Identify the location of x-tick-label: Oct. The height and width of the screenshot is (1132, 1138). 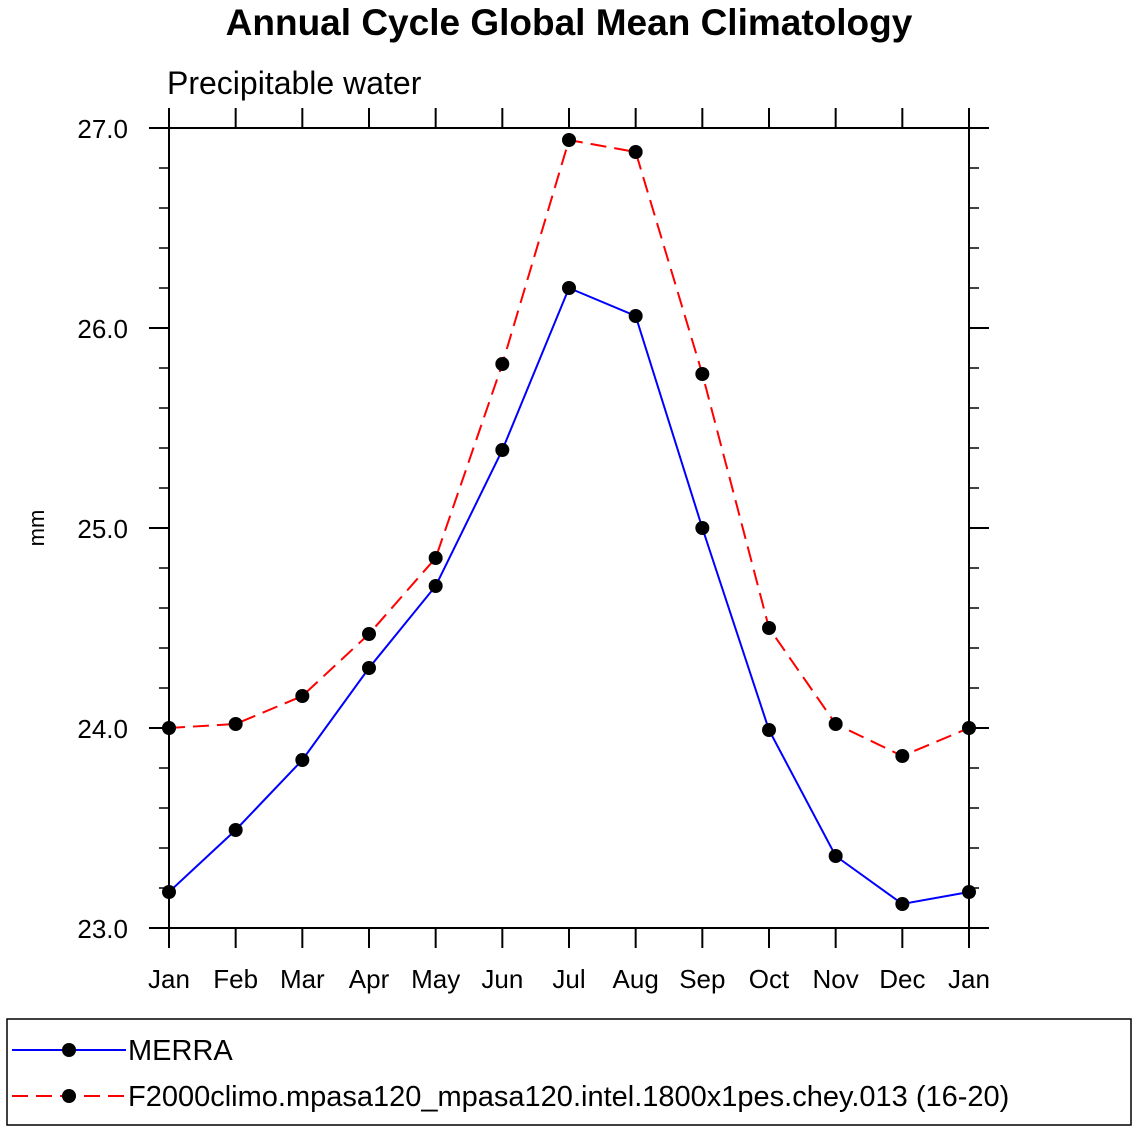
(769, 979).